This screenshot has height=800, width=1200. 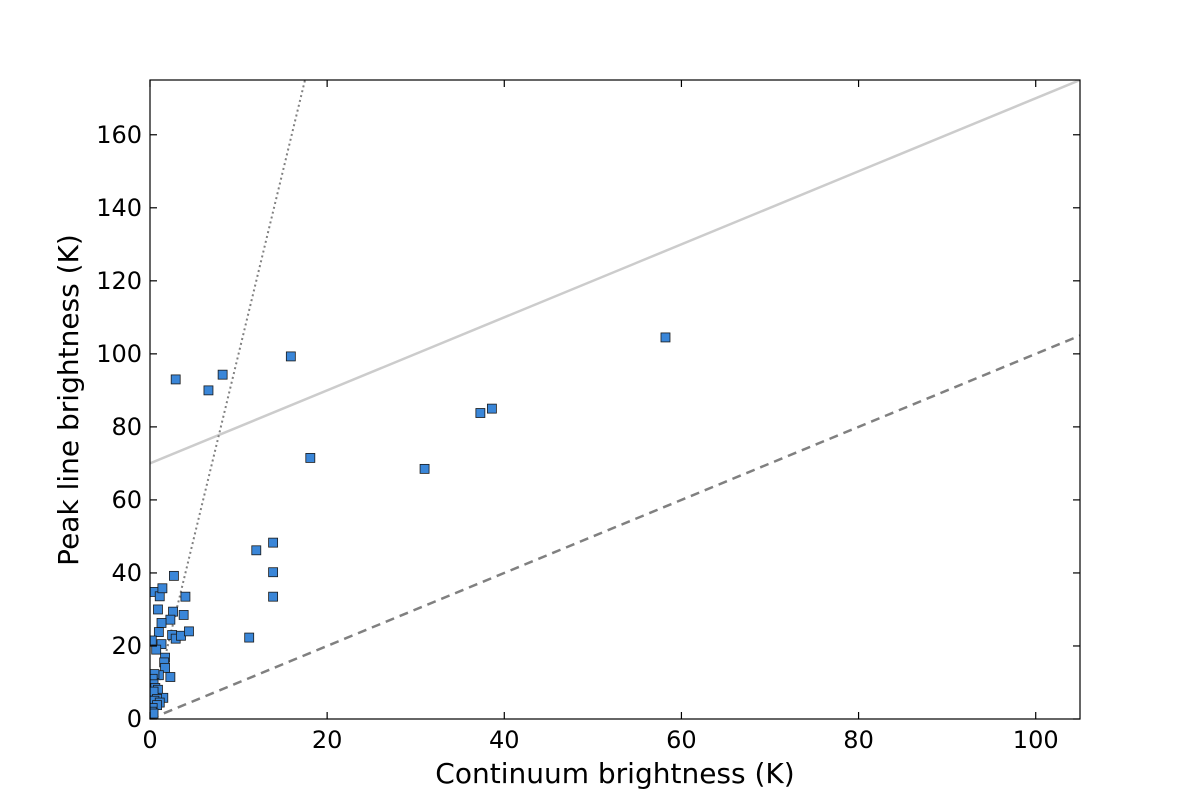 What do you see at coordinates (126, 500) in the screenshot?
I see `y-tick-label: 60` at bounding box center [126, 500].